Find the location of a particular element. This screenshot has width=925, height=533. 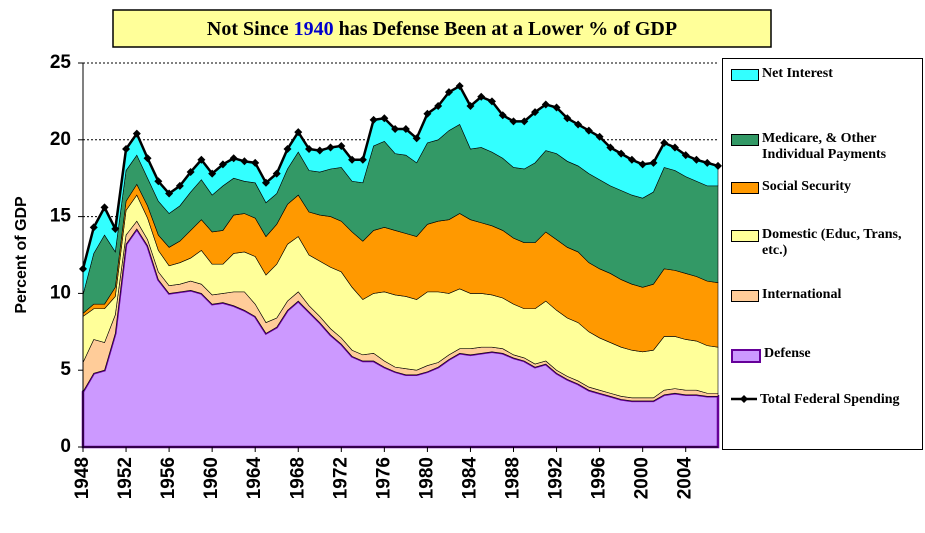

x-tick-label: 1996 is located at coordinates (599, 478).